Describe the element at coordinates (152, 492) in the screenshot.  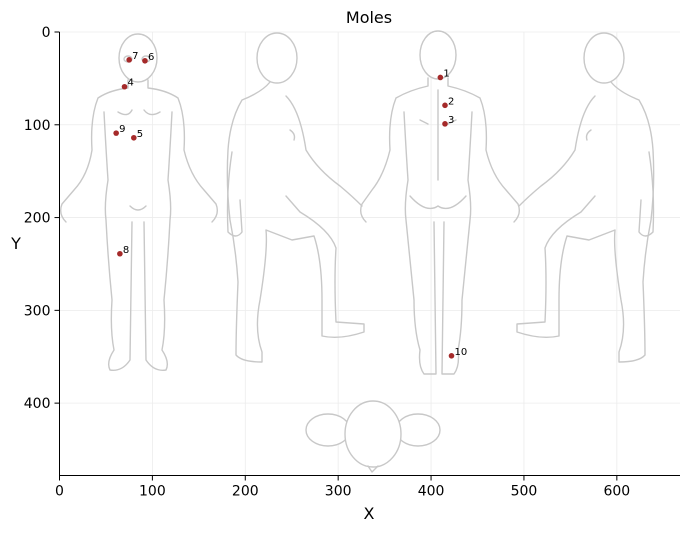
I see `x-tick-label: 100` at that location.